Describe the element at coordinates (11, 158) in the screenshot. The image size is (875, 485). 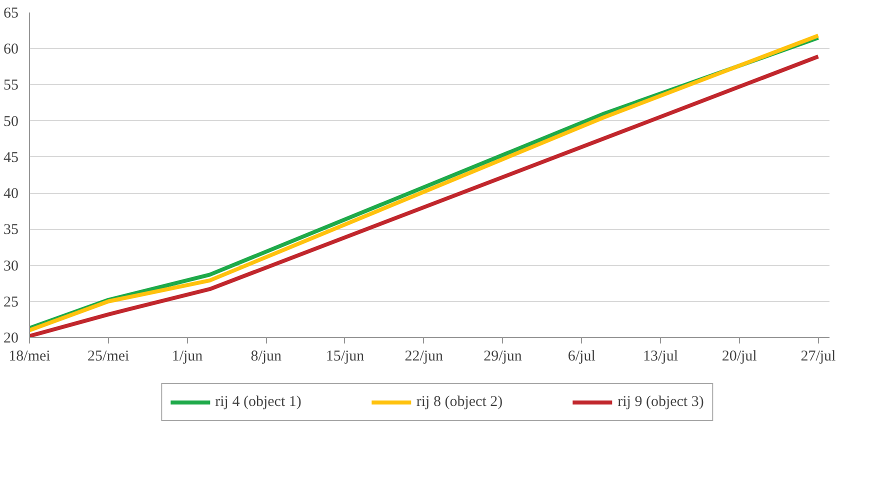
I see `y-tick-label: 45` at that location.